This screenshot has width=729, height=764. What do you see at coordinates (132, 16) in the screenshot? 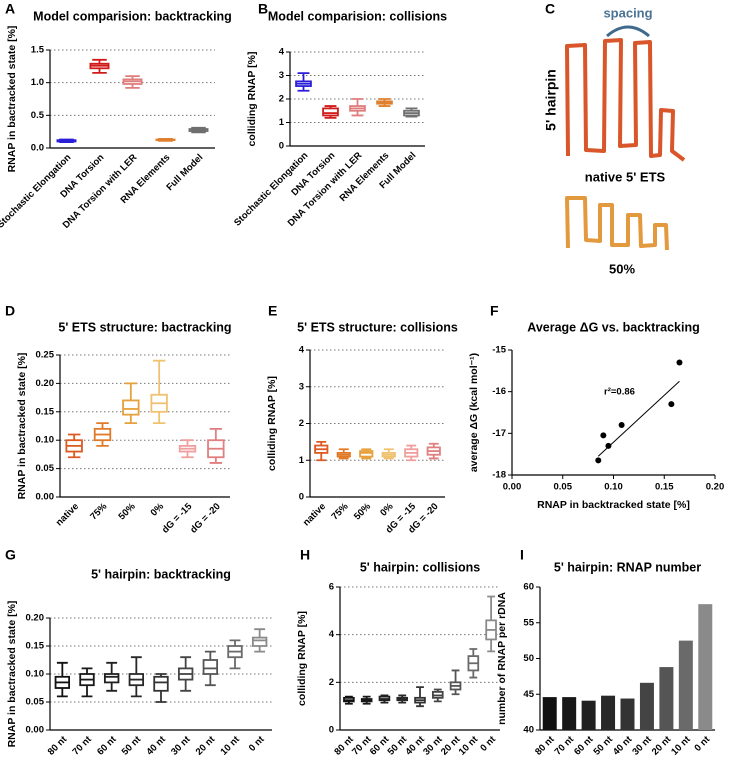
I see `chart-title: Model comparision: backtracking` at bounding box center [132, 16].